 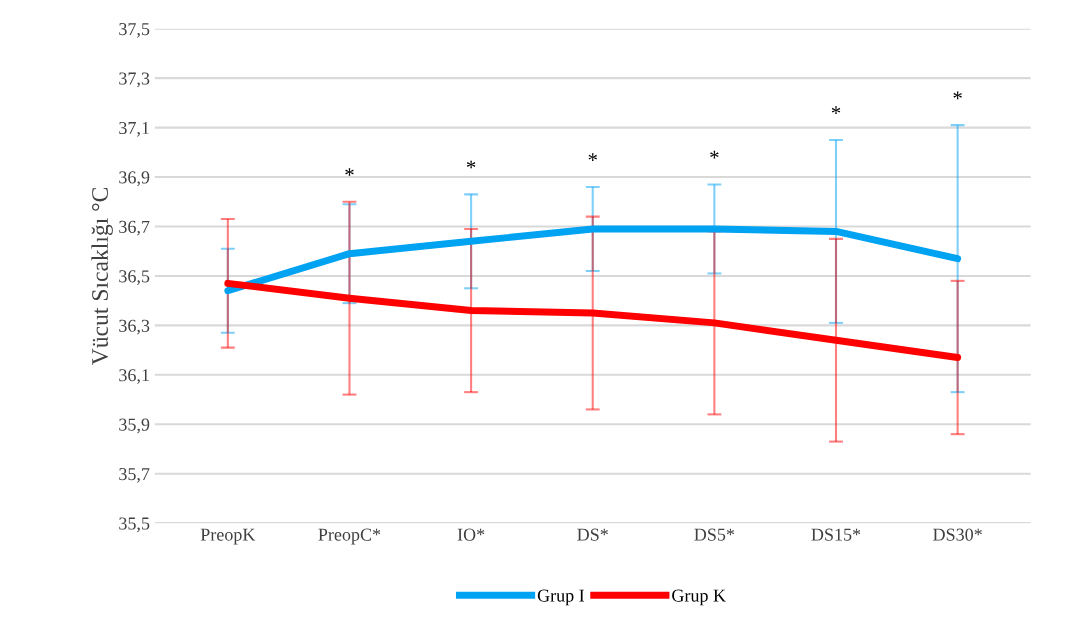 I want to click on y-tick-label: 36,1, so click(x=134, y=376).